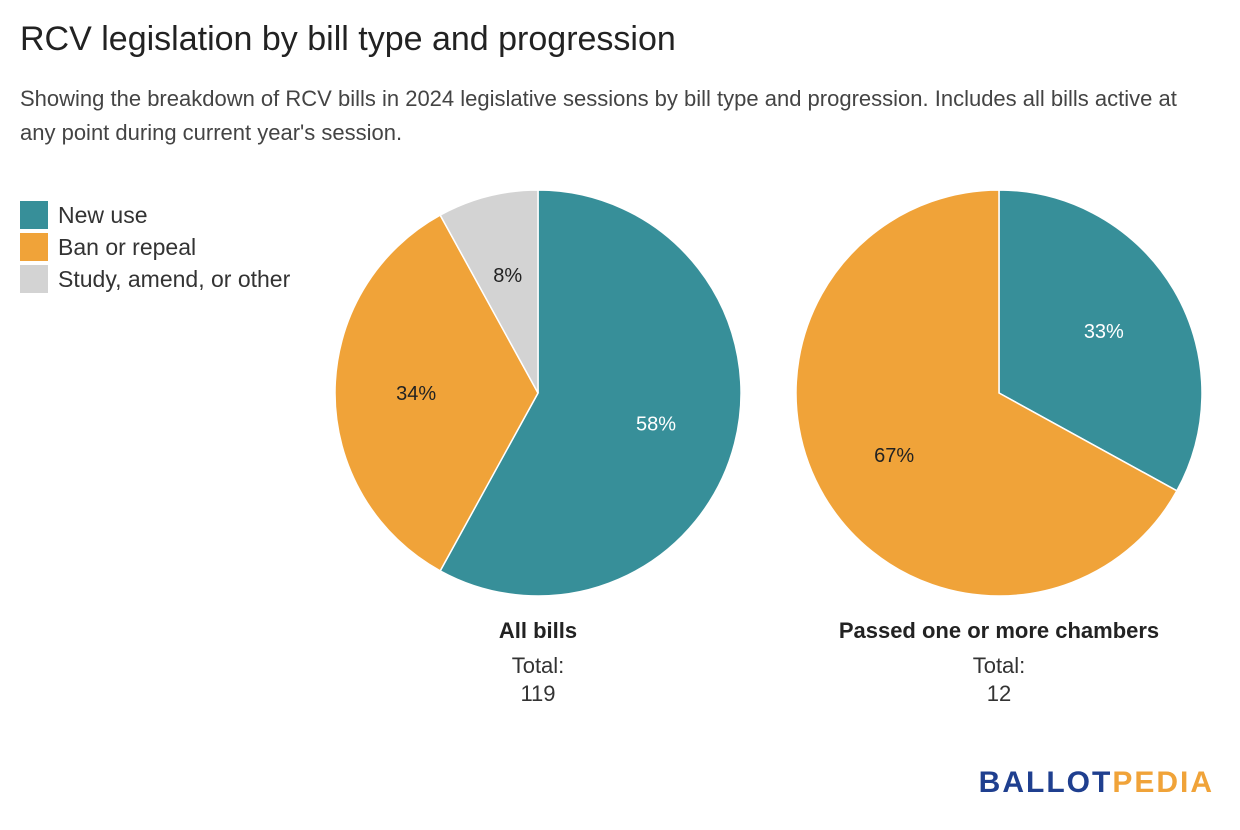 The width and height of the screenshot is (1240, 830). I want to click on slice-data-label: 58%, so click(656, 424).